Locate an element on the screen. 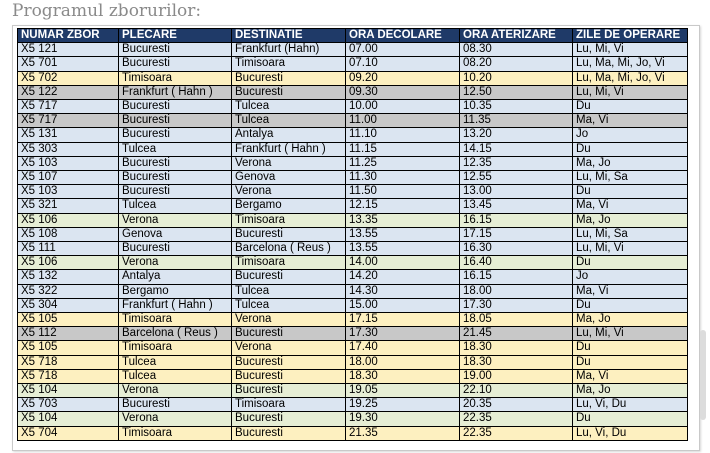 This screenshot has width=710, height=453. landing-time-cell: 13.00 is located at coordinates (516, 192).